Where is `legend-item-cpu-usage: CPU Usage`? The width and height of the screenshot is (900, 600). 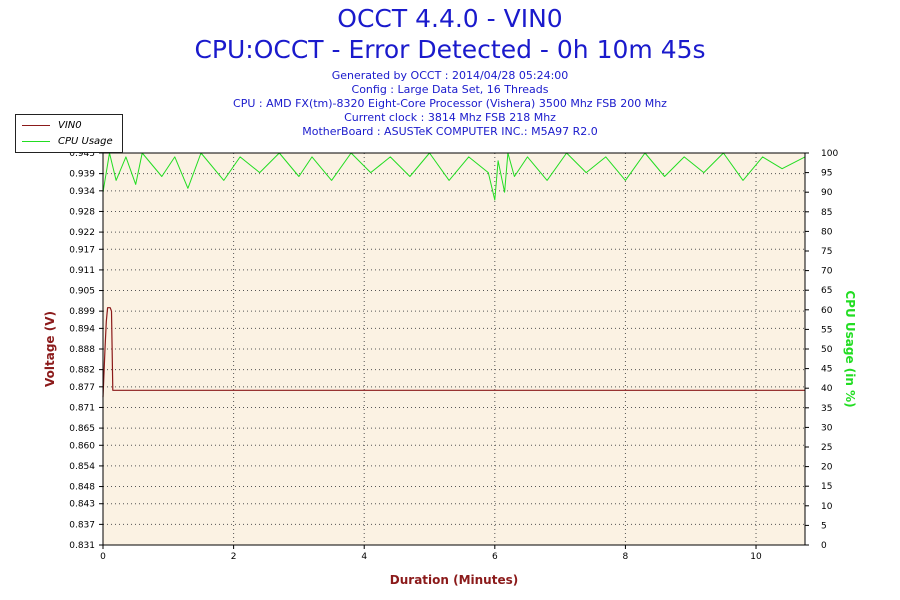 legend-item-cpu-usage: CPU Usage is located at coordinates (67, 141).